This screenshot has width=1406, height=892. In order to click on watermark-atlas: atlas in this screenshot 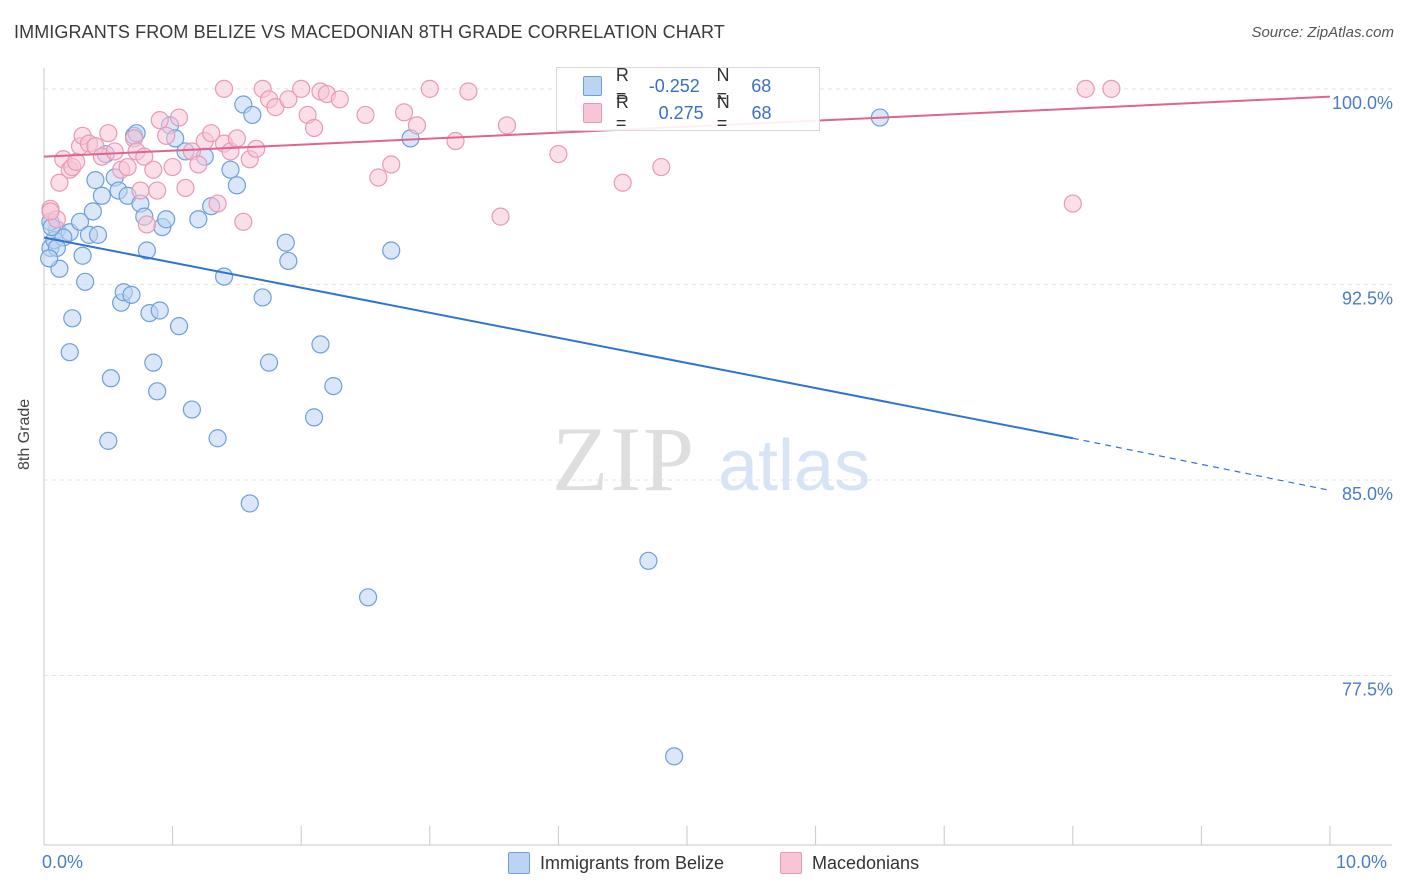, I will do `click(794, 466)`.